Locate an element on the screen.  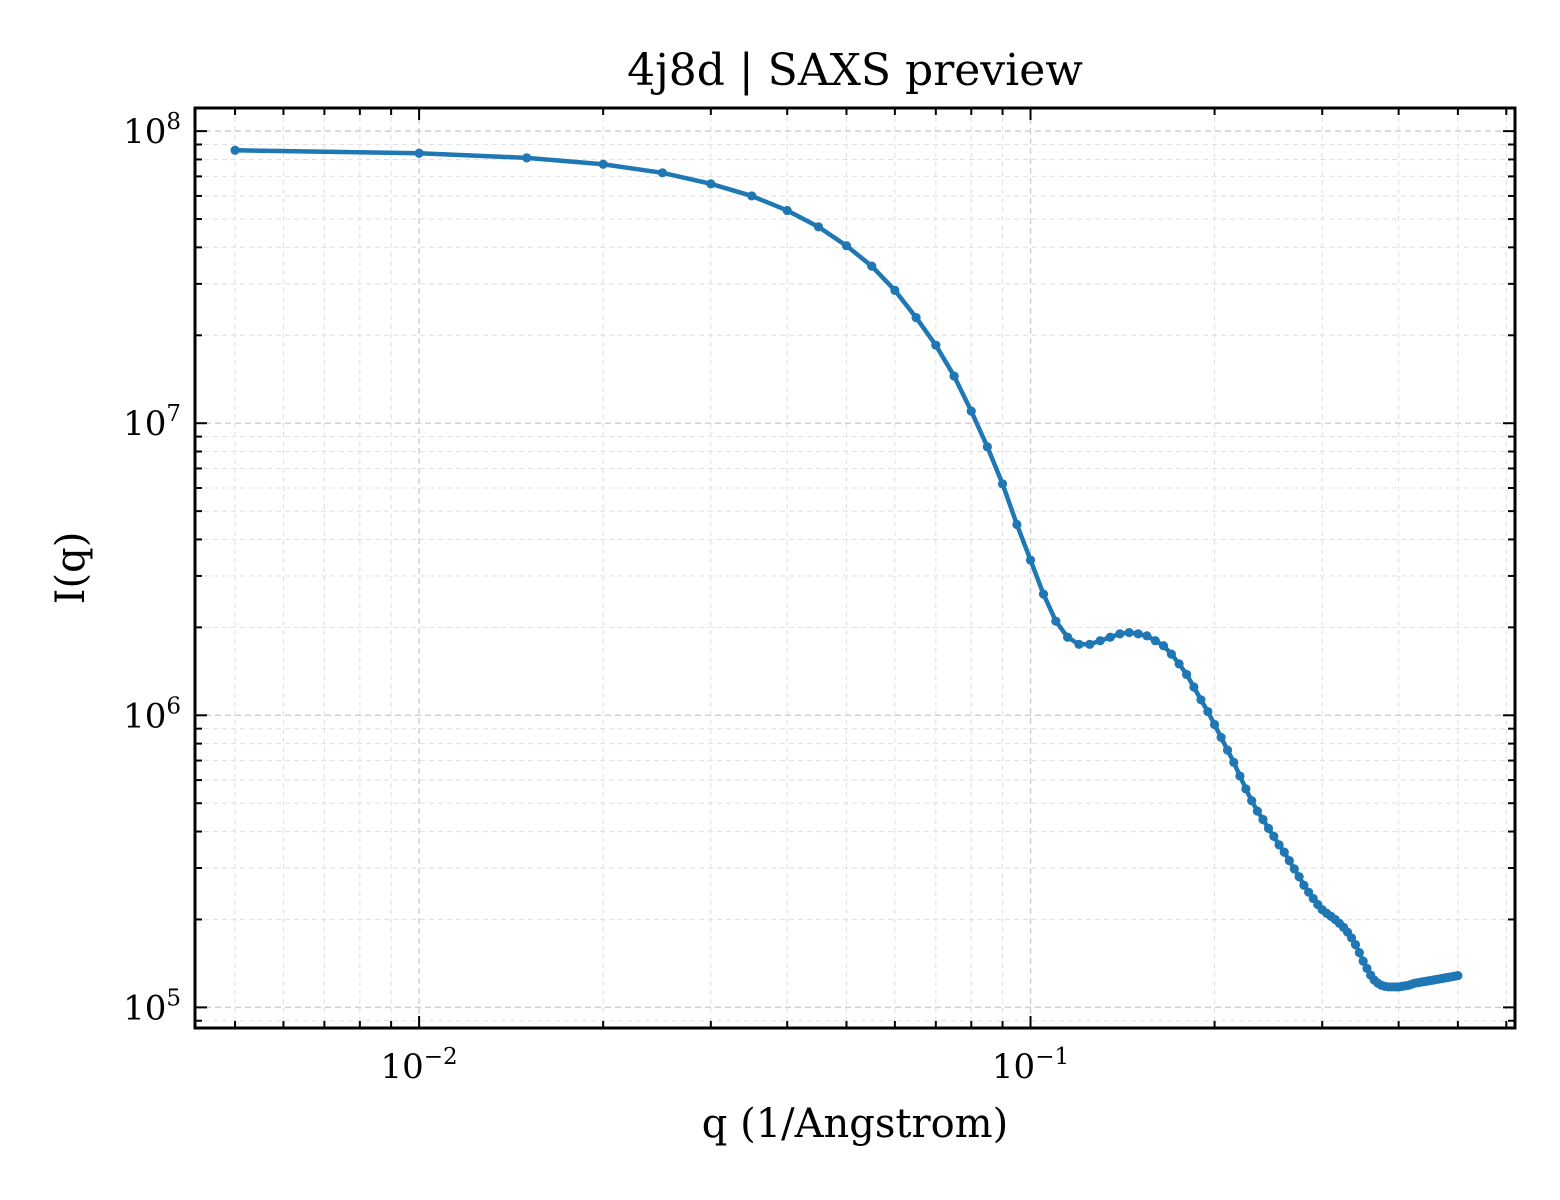
chart-title: 4j8d | SAXS preview is located at coordinates (855, 70).